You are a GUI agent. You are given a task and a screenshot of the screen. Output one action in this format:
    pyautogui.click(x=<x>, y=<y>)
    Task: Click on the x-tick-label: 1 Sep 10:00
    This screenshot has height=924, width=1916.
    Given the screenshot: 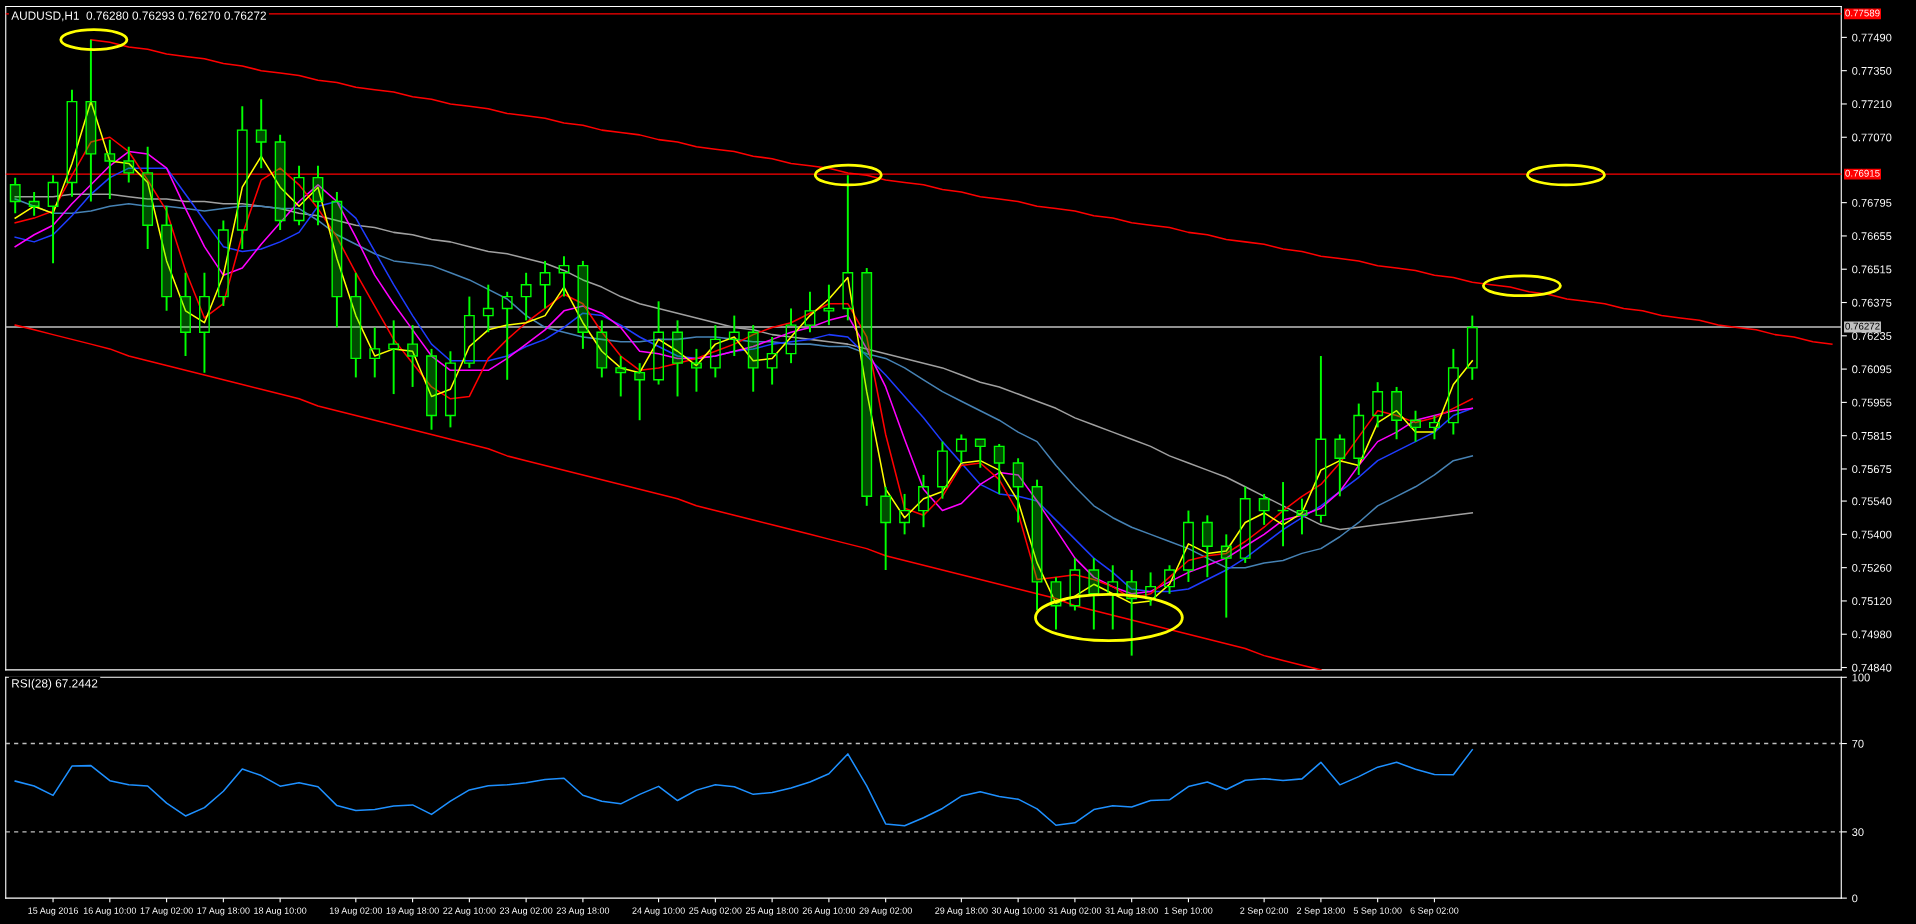 What is the action you would take?
    pyautogui.click(x=1188, y=911)
    